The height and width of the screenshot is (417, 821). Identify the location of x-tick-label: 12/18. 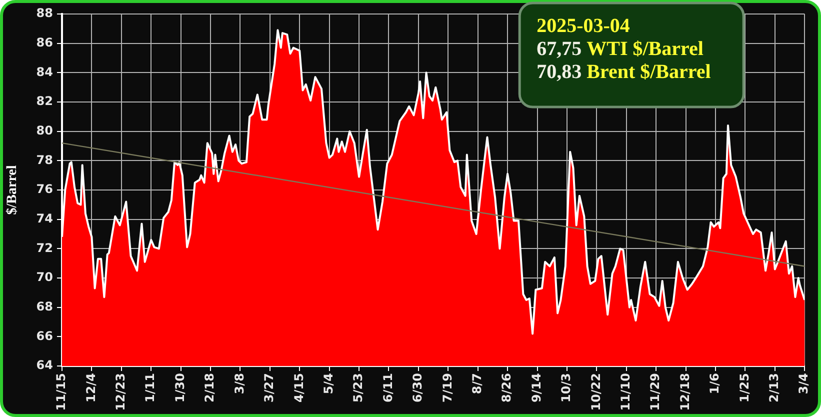
(685, 392).